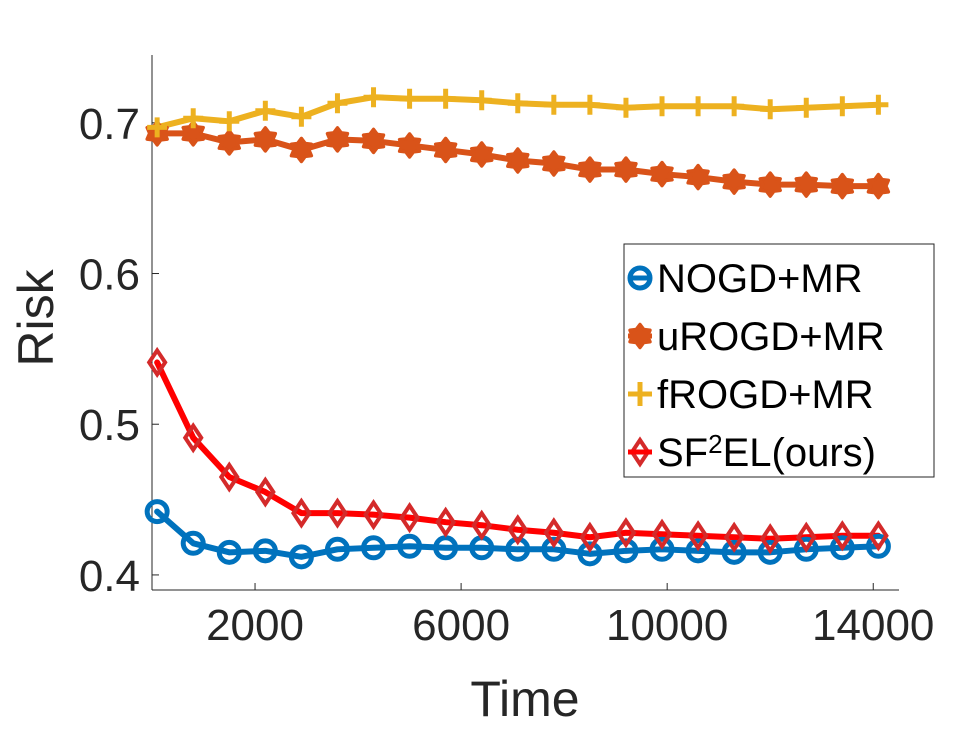 The height and width of the screenshot is (730, 969). I want to click on legend: NOGD+MR uROGD+MR fROGD+MR SF2EL(ours), so click(779, 360).